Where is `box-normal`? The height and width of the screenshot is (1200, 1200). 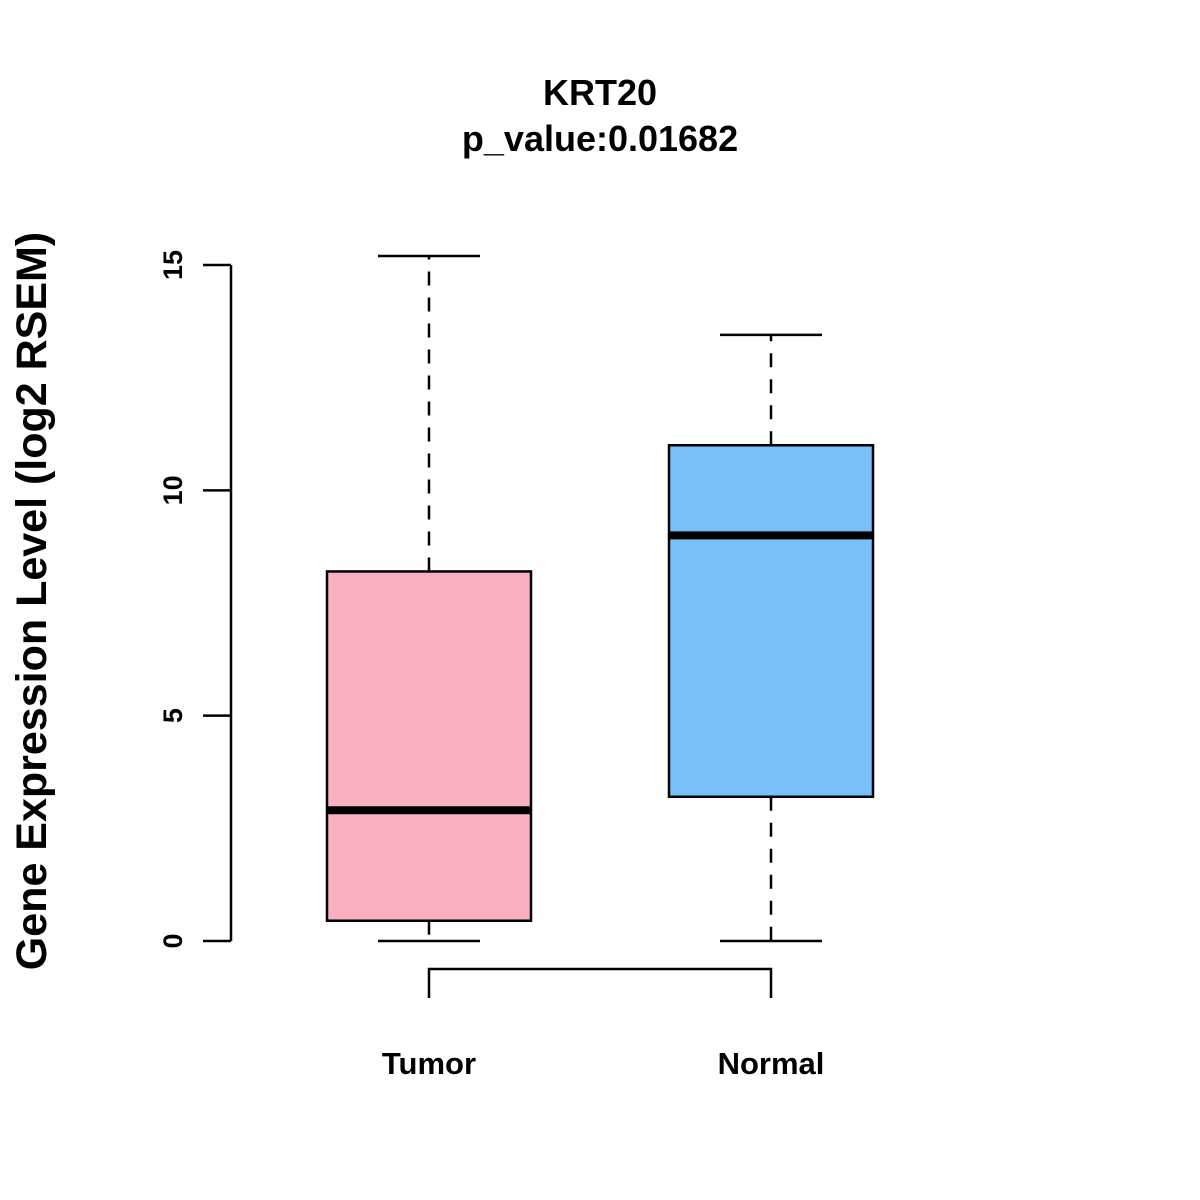
box-normal is located at coordinates (771, 638).